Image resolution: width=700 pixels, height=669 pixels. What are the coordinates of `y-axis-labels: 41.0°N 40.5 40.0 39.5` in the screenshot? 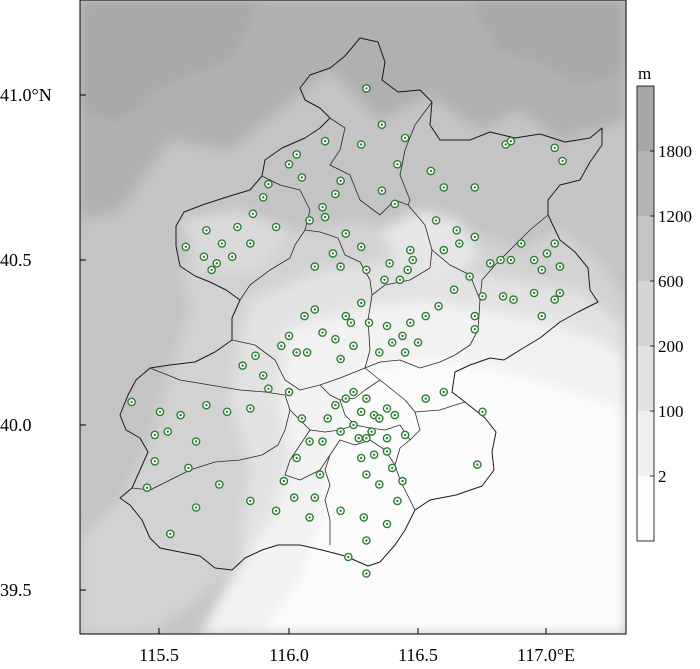 It's located at (26, 342).